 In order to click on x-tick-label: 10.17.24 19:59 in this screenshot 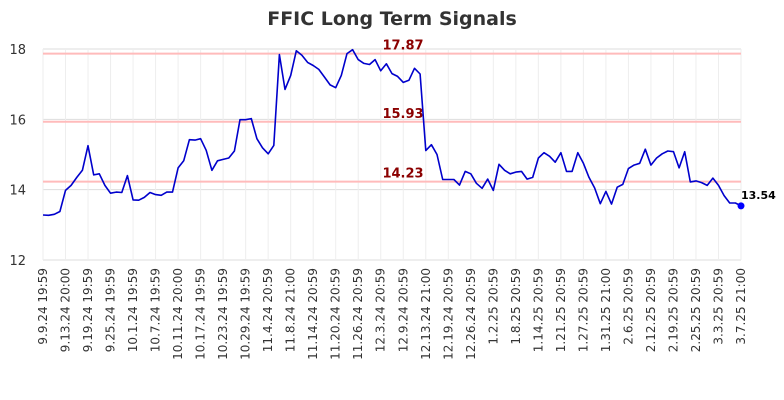, I will do `click(201, 314)`.